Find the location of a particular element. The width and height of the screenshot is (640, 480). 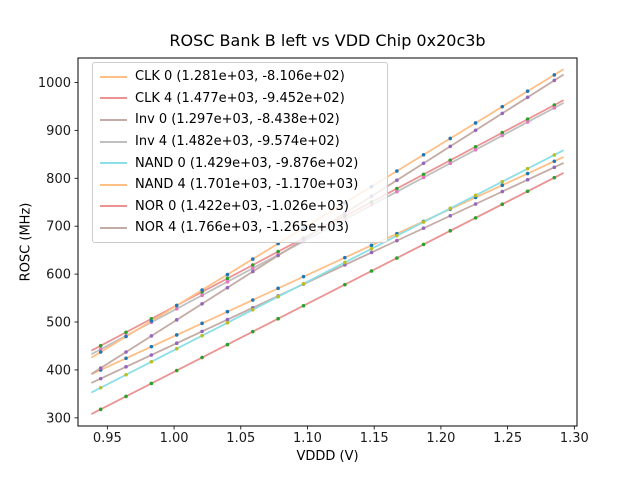

svg-text: 1000 is located at coordinates (54, 83).